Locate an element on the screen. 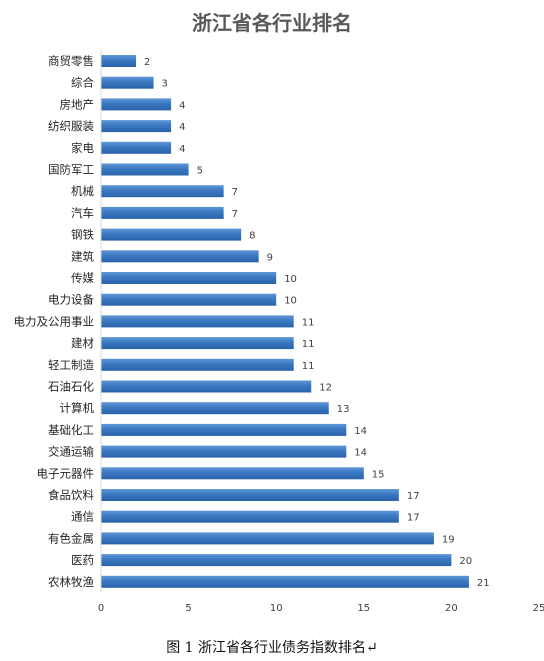 Image resolution: width=544 pixels, height=661 pixels. category-label: 计算机 is located at coordinates (77, 408).